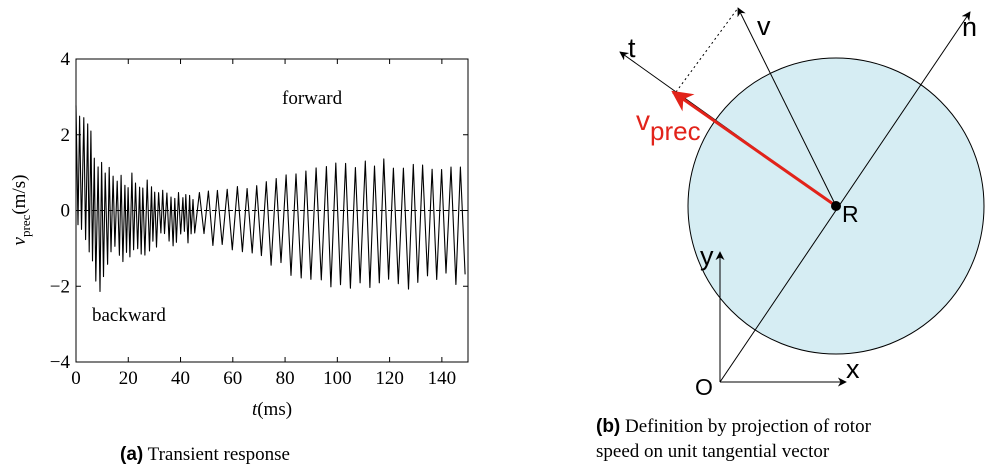 The image size is (998, 475). What do you see at coordinates (632, 48) in the screenshot?
I see `label-t: t` at bounding box center [632, 48].